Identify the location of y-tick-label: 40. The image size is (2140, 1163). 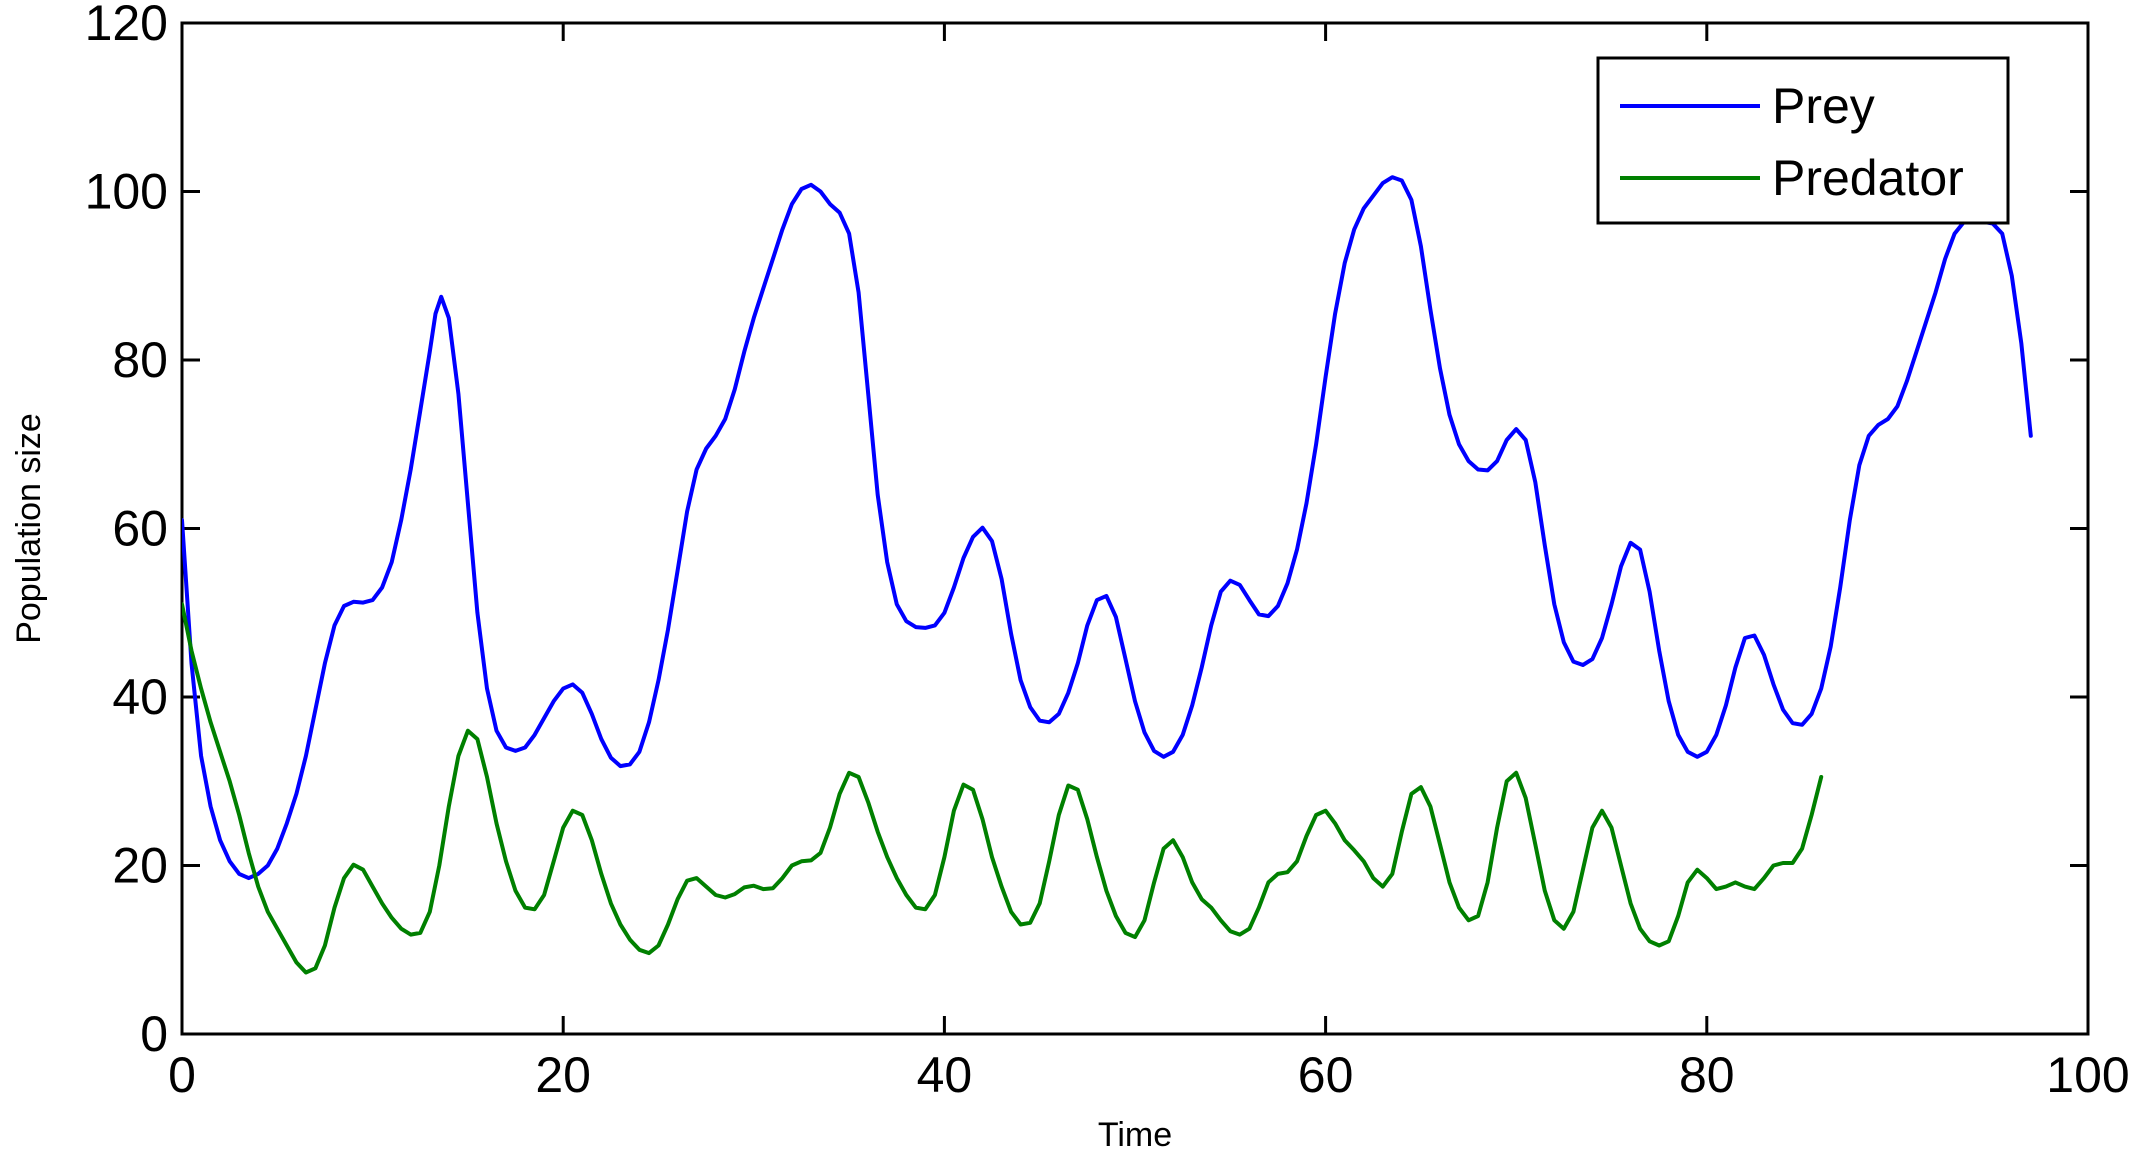
(140, 697).